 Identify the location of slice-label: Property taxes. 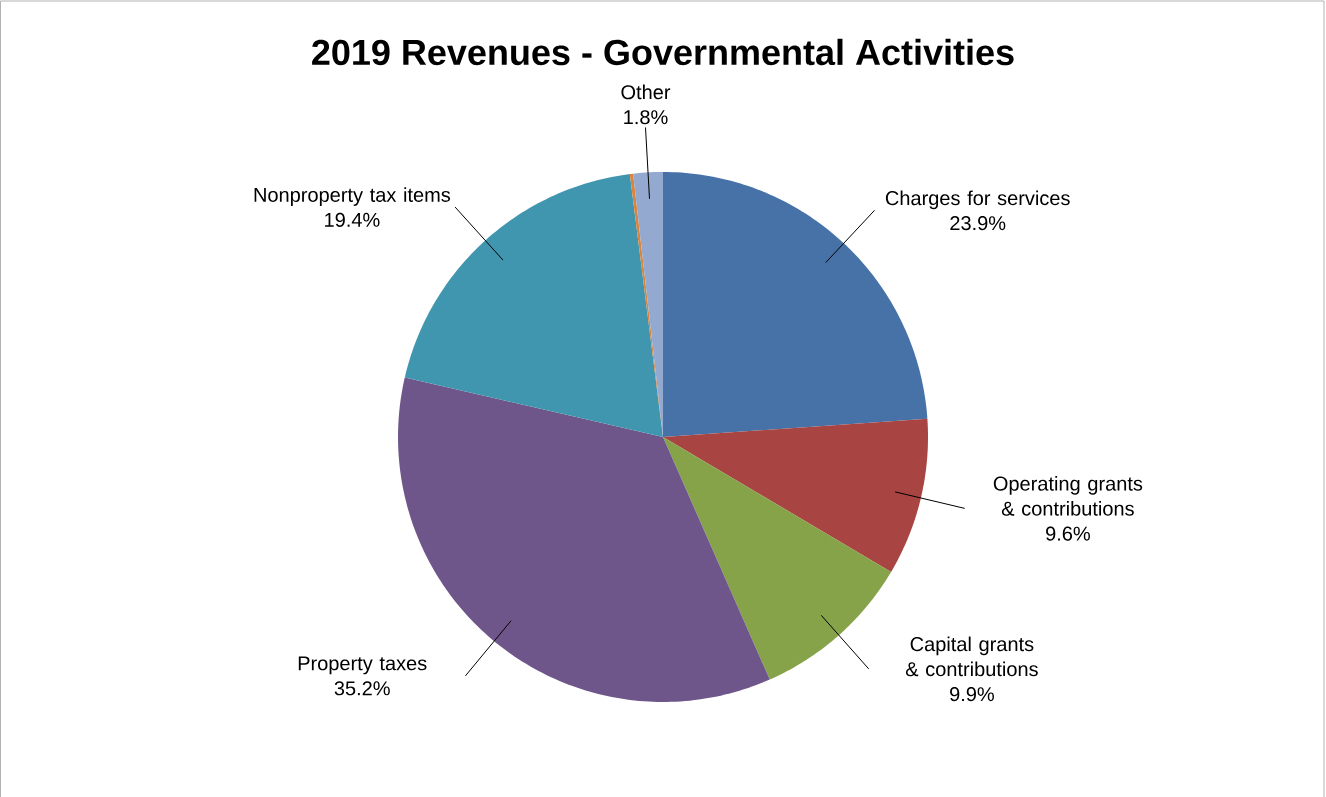
(362, 665).